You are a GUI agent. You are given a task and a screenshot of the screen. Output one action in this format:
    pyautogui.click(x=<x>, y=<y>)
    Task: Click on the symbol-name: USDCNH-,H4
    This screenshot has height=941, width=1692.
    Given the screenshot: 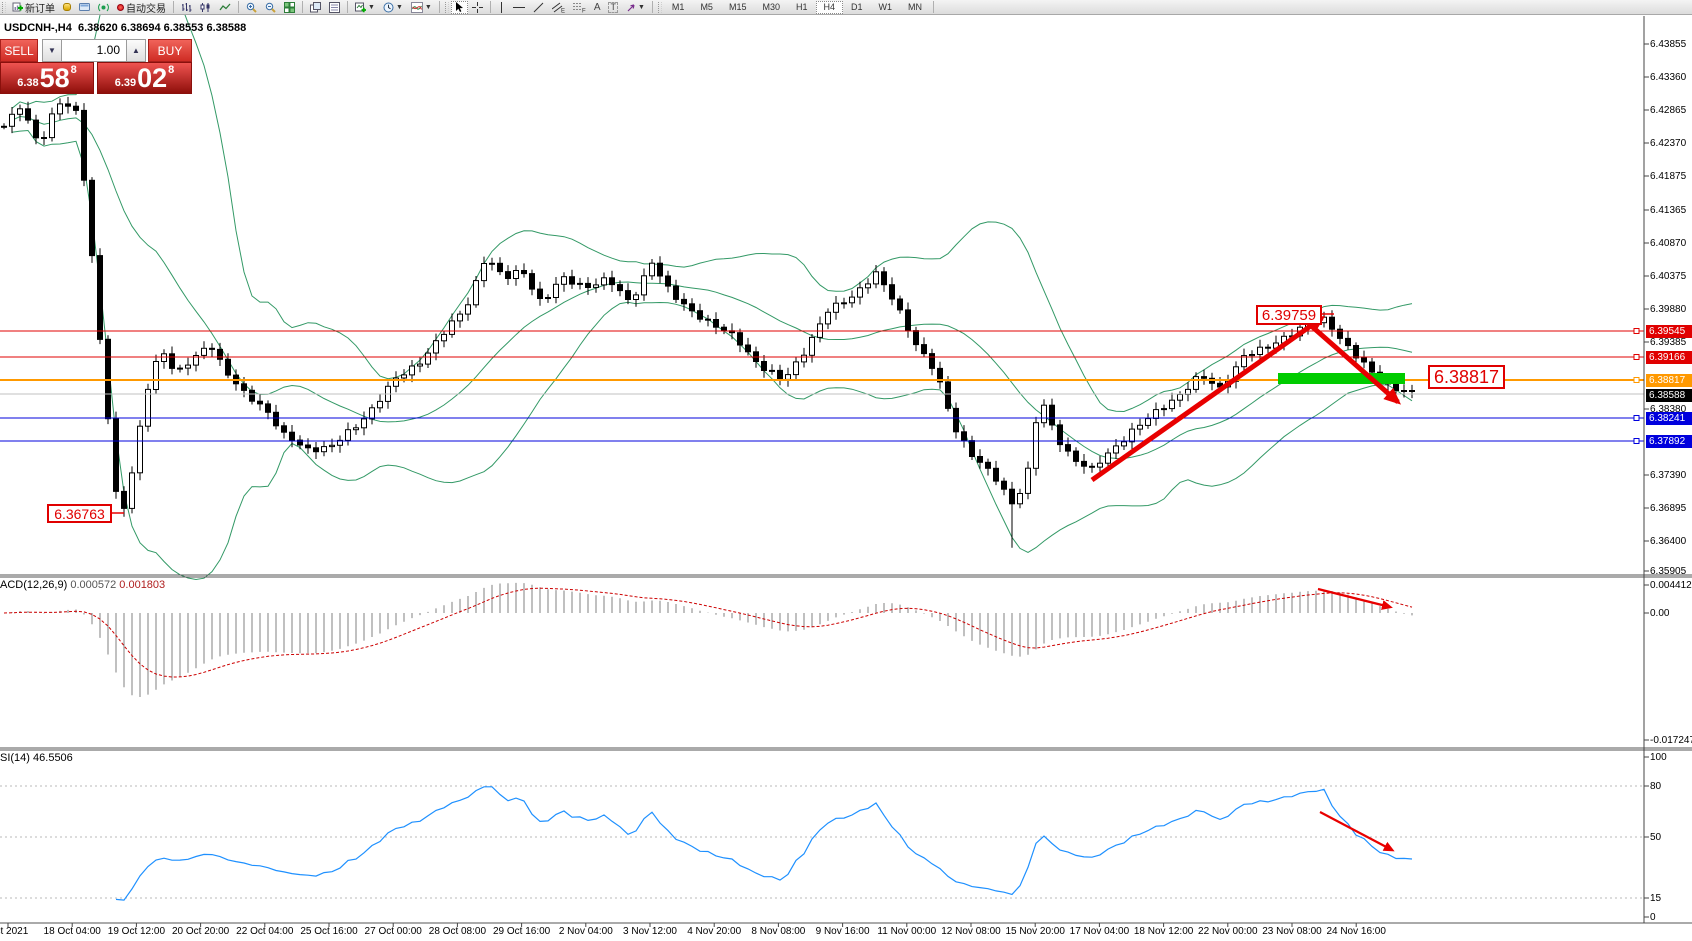 What is the action you would take?
    pyautogui.click(x=38, y=28)
    